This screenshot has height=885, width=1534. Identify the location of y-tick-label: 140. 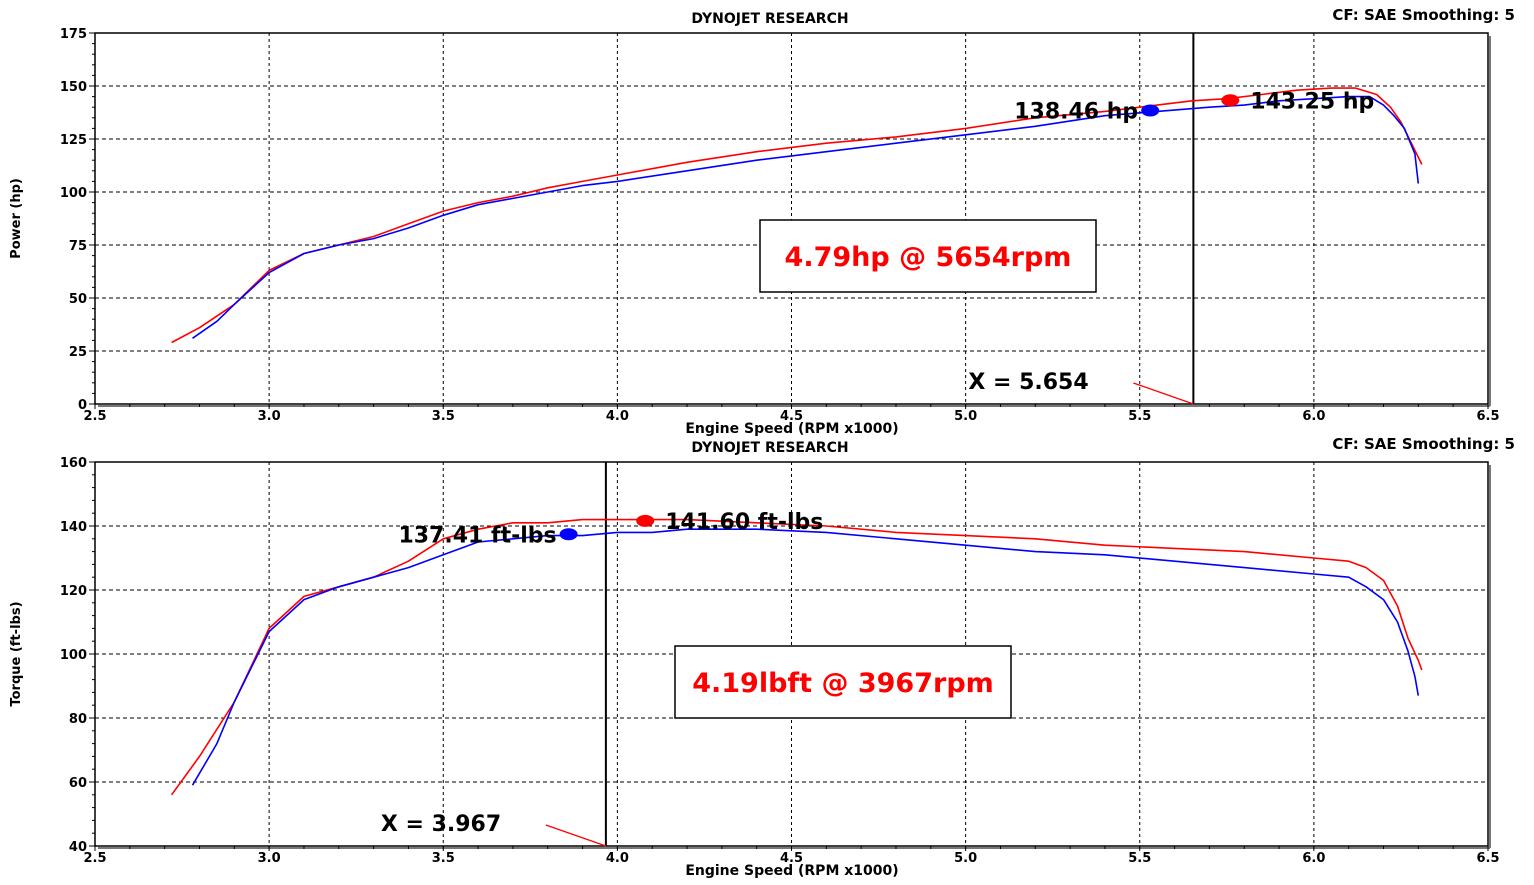
(73, 527).